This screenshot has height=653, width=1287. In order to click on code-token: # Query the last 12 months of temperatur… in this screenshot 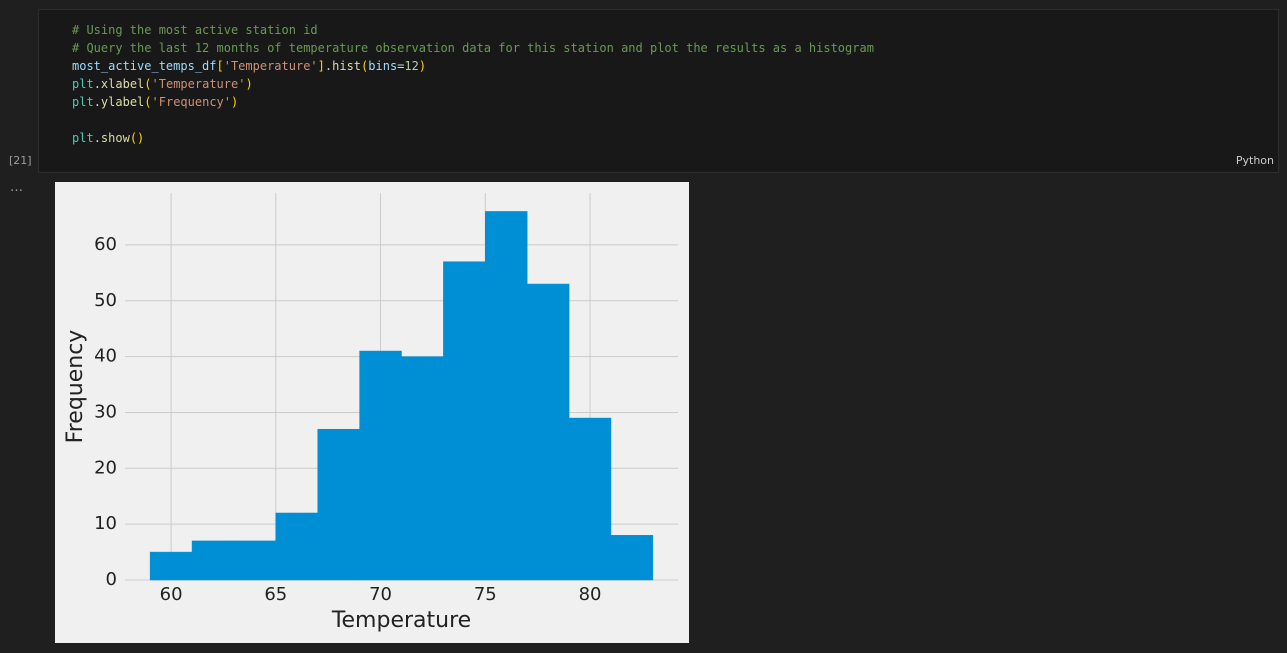, I will do `click(473, 48)`.